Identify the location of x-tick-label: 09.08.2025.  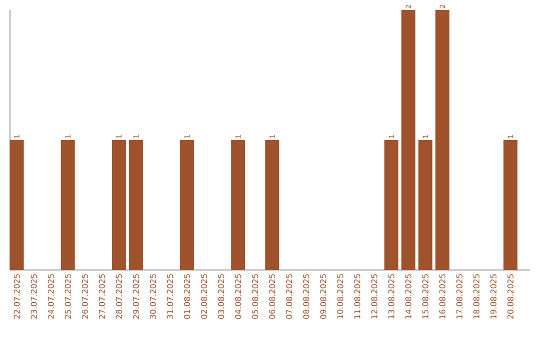
(323, 296).